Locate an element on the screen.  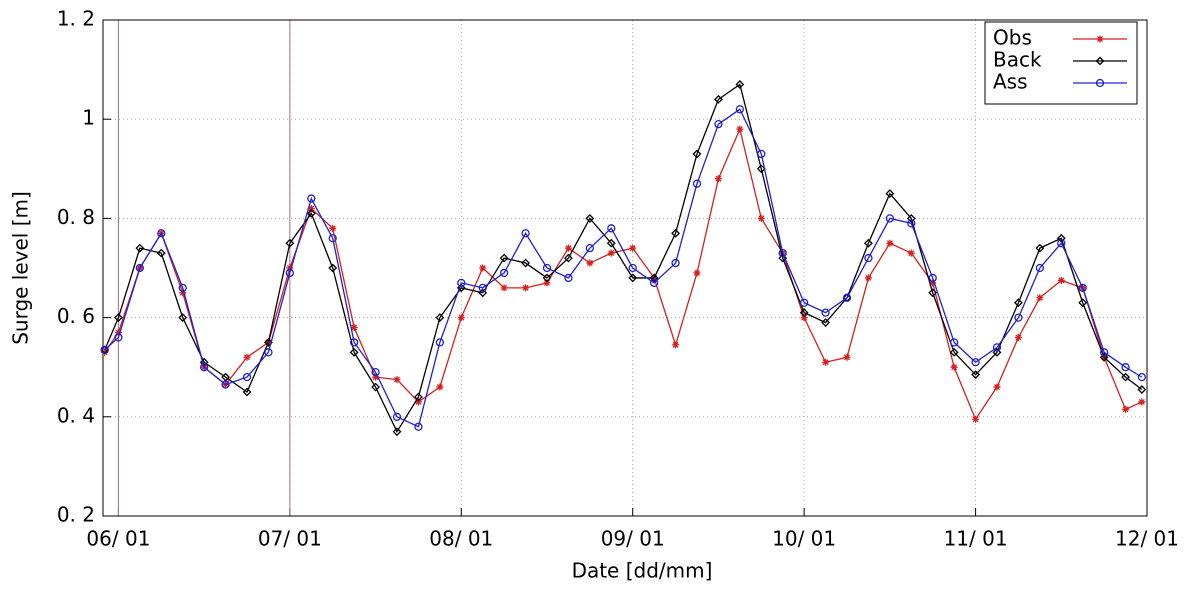
legend-label: Ass is located at coordinates (1010, 82).